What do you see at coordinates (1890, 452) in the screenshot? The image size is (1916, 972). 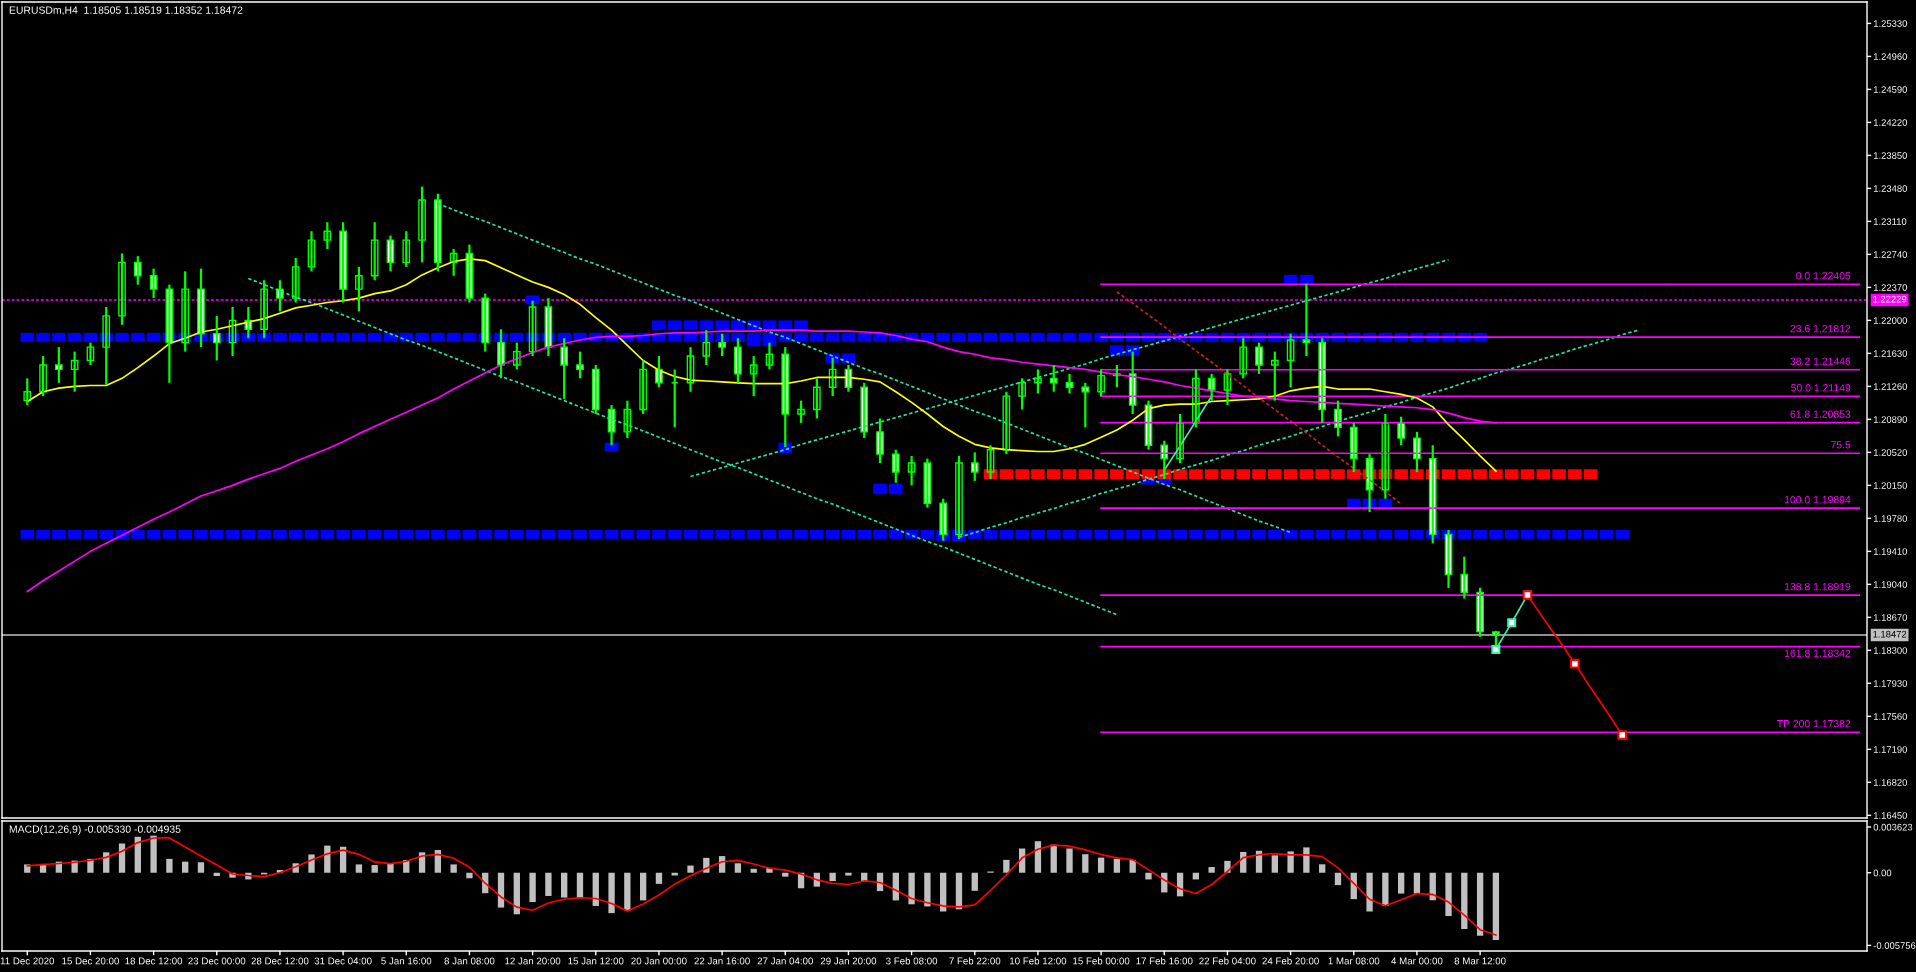 I see `y-tick-label: 1.20520` at bounding box center [1890, 452].